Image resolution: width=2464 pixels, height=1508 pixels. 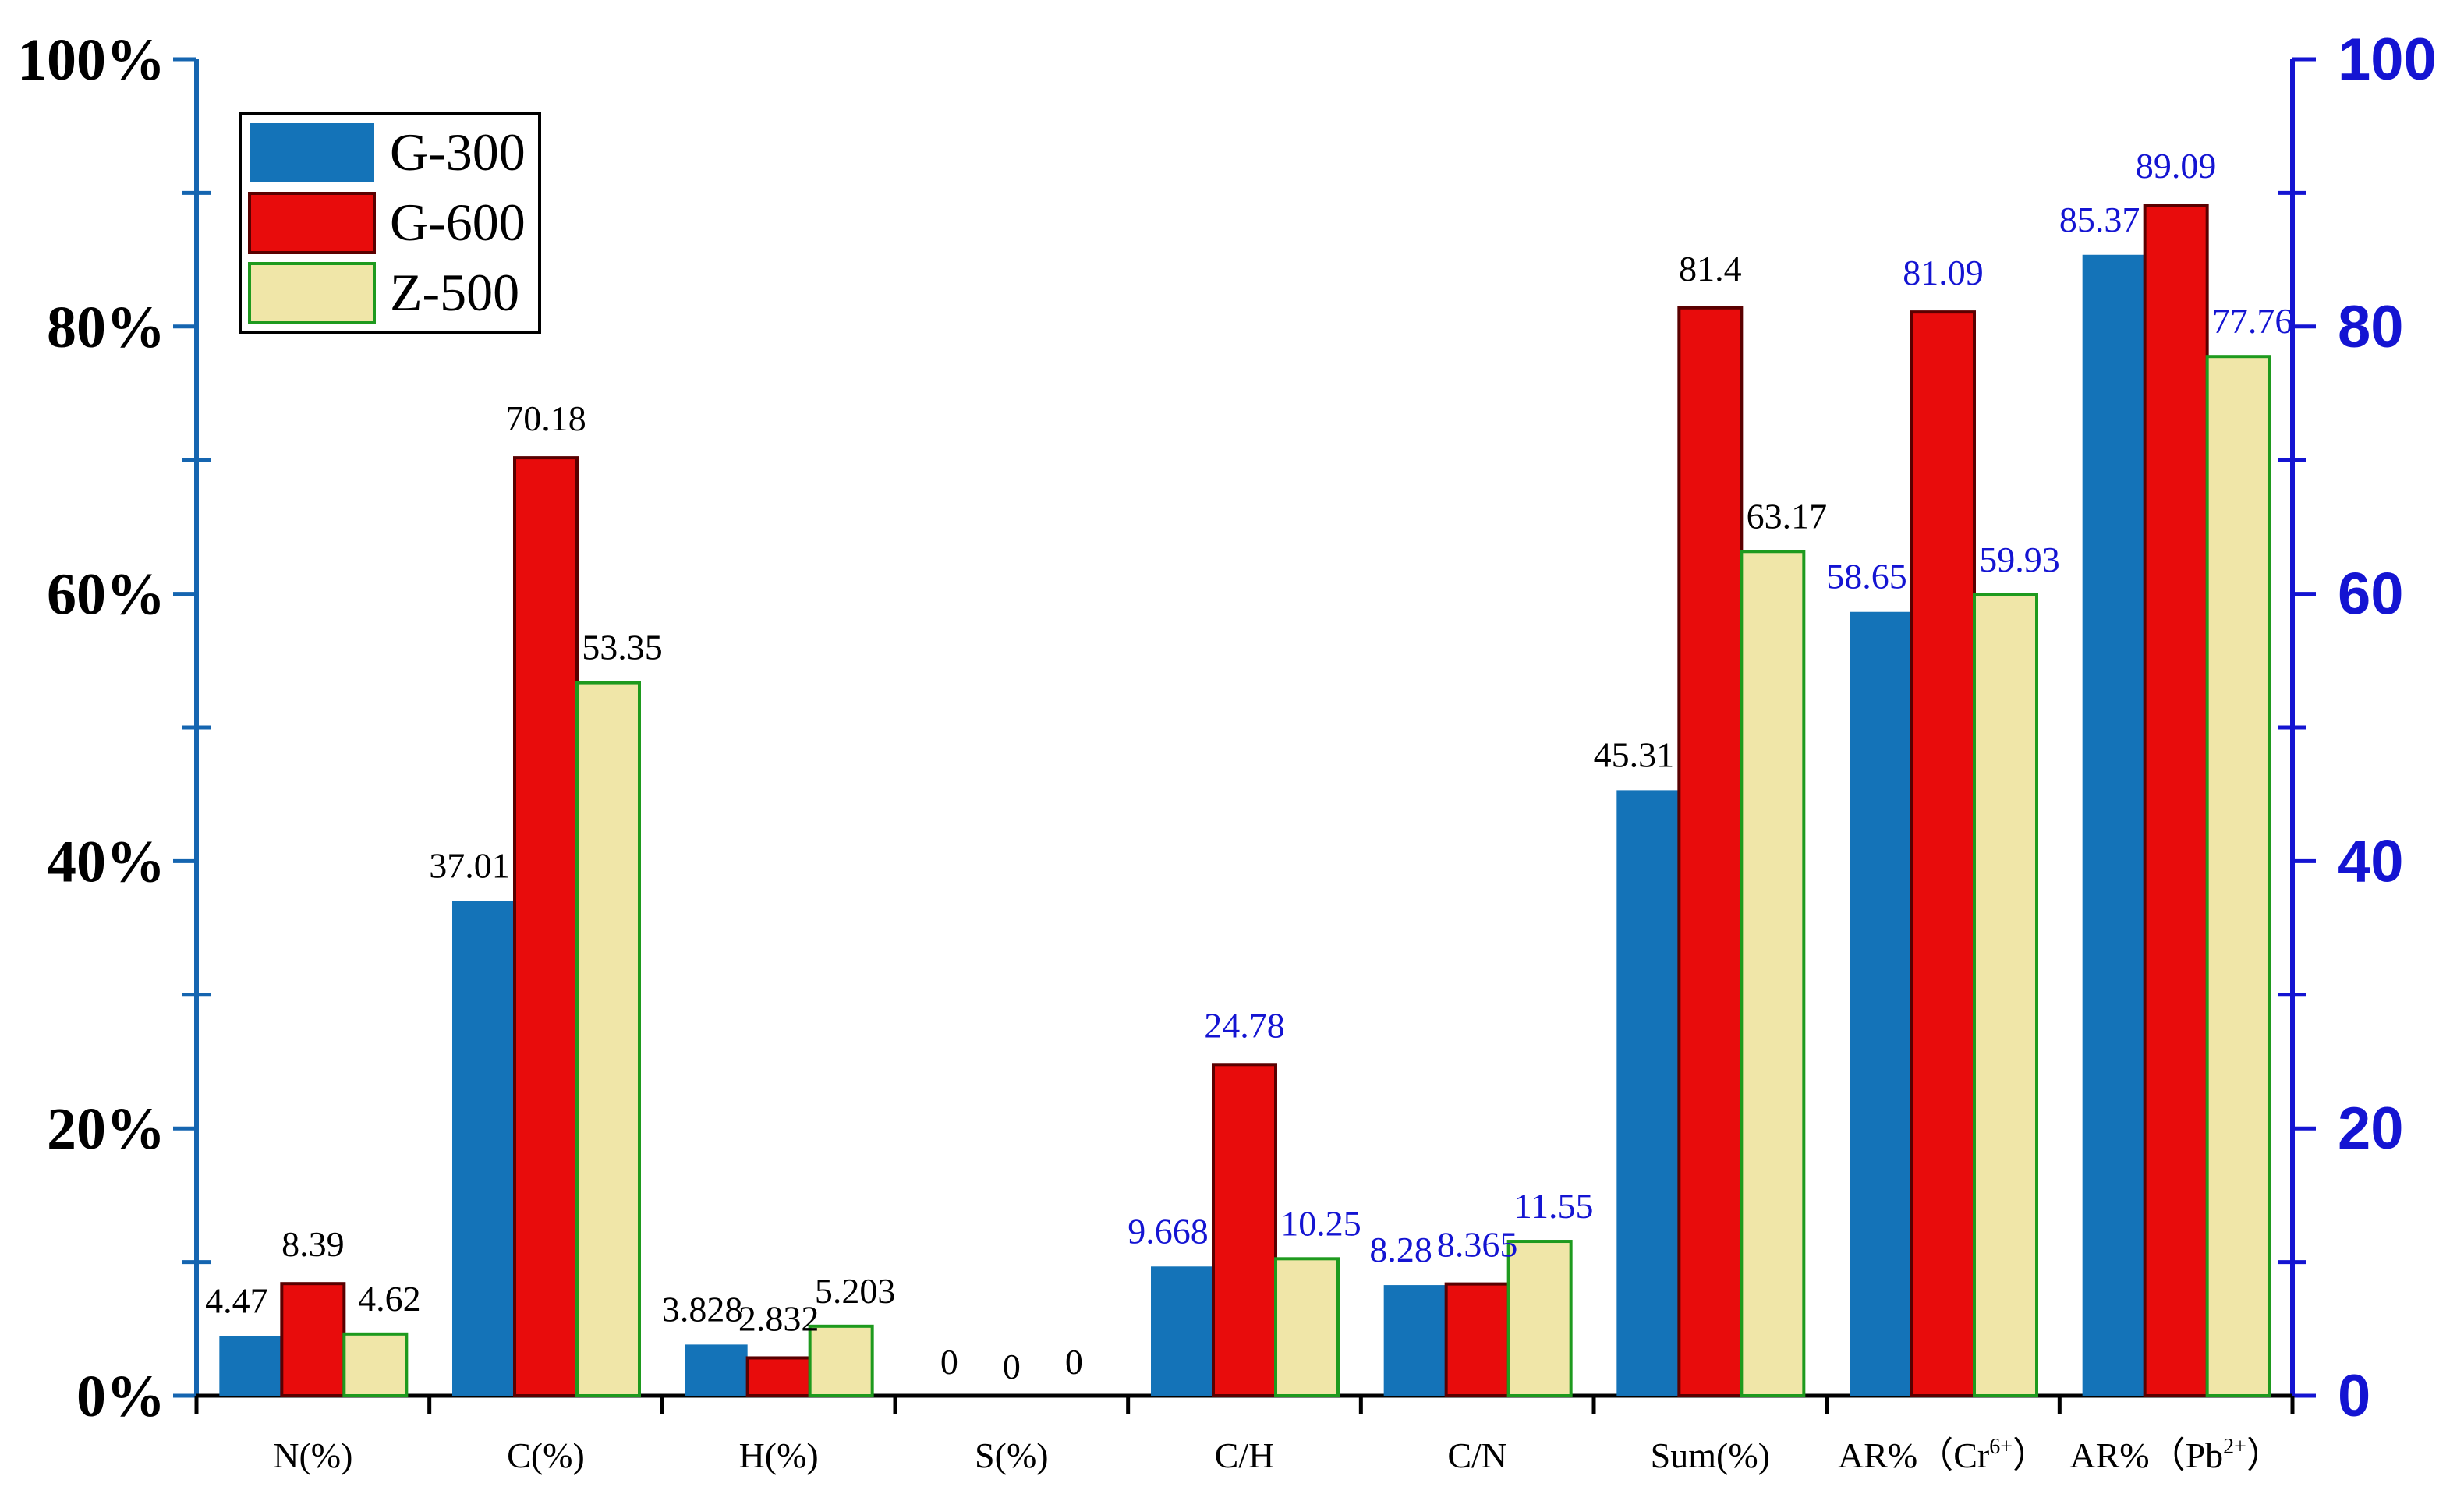 I want to click on data-label-g-300-7: 58.65, so click(x=1866, y=576).